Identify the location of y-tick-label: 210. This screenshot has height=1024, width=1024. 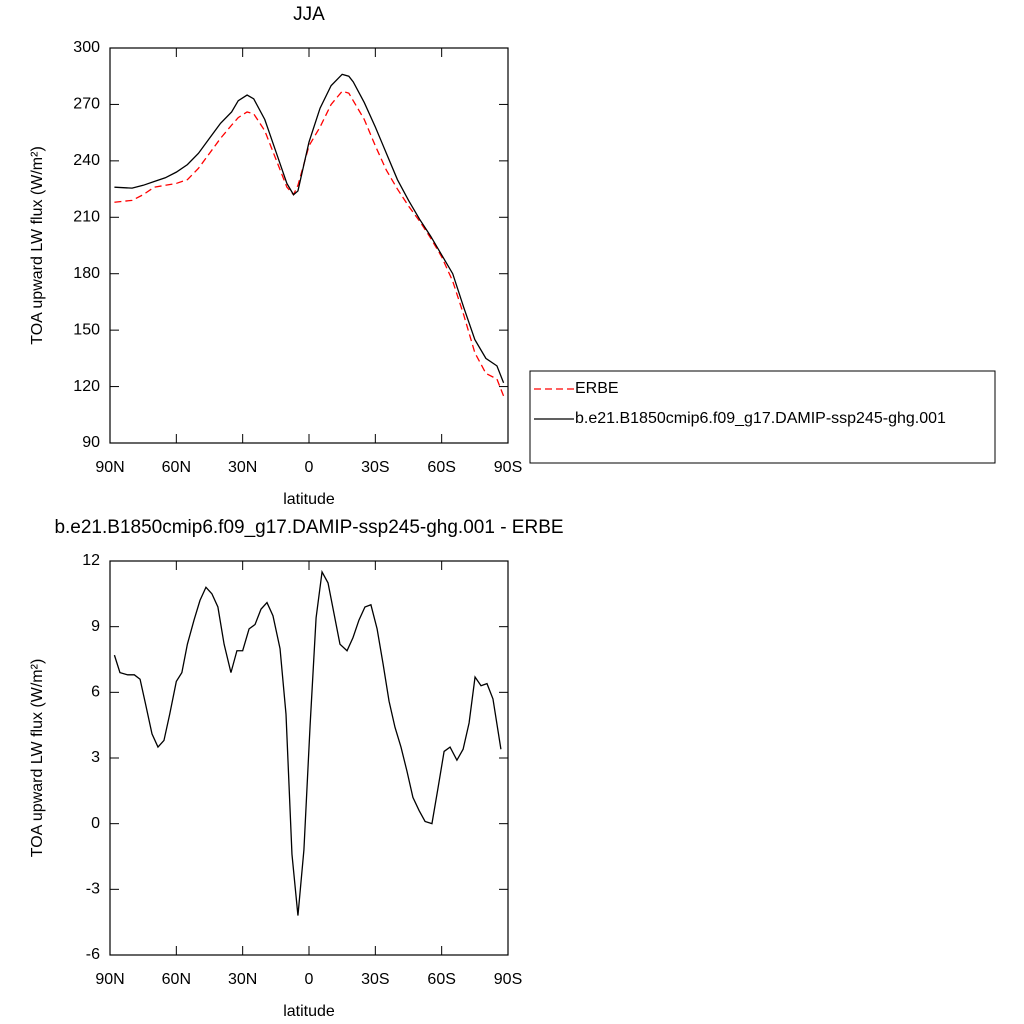
(86, 217).